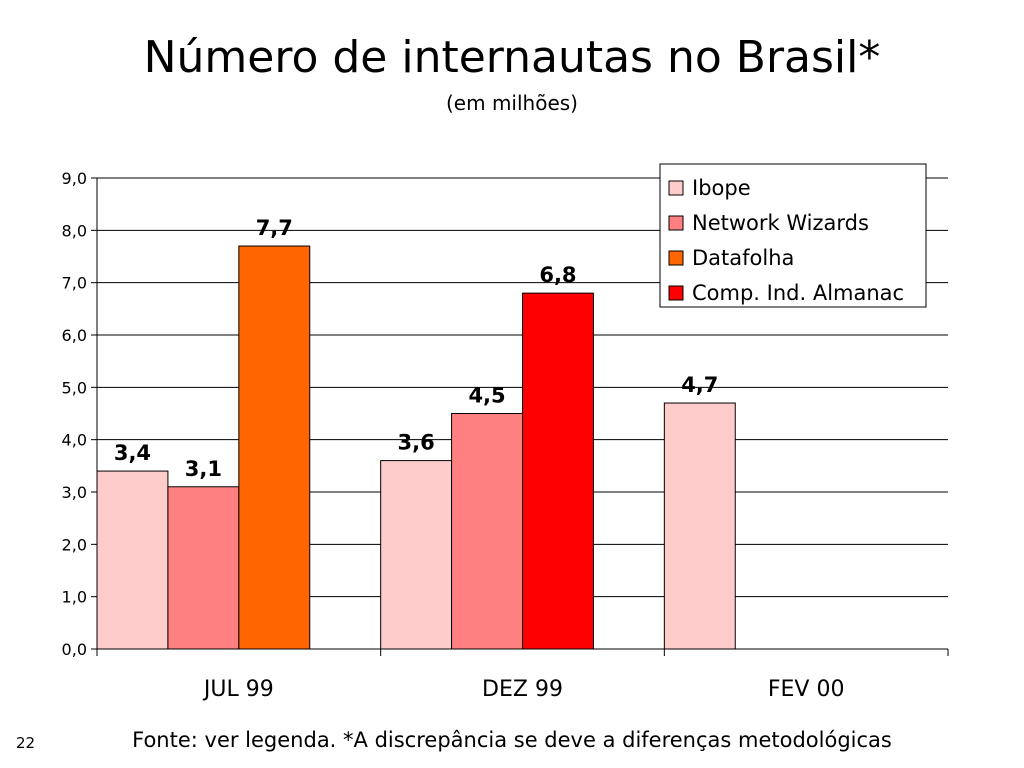 This screenshot has width=1024, height=768. I want to click on data-label: 7,7, so click(274, 228).